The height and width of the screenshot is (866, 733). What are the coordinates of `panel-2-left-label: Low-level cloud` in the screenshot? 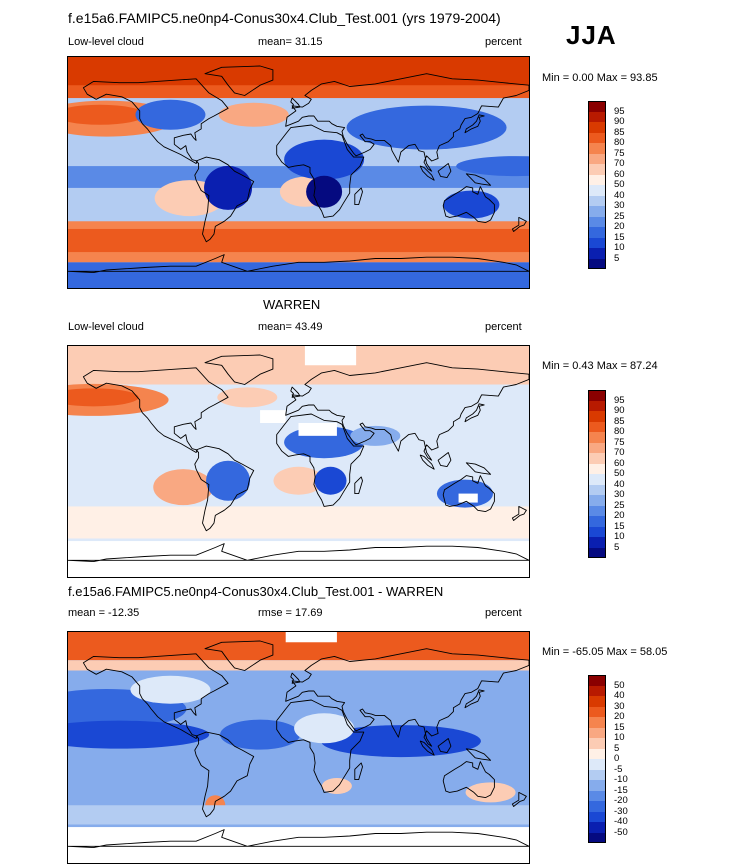 It's located at (106, 327).